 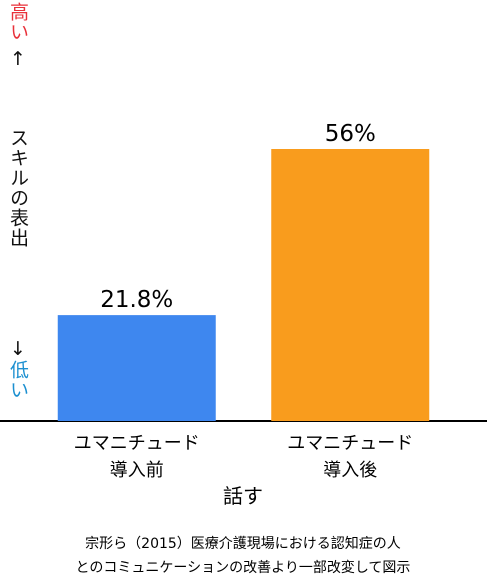 I want to click on x-tick-label: ユマニチュード導入後, so click(x=350, y=457).